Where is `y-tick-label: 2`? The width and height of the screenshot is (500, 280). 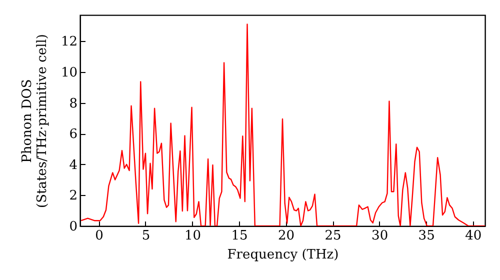 y-tick-label: 2 is located at coordinates (73, 196).